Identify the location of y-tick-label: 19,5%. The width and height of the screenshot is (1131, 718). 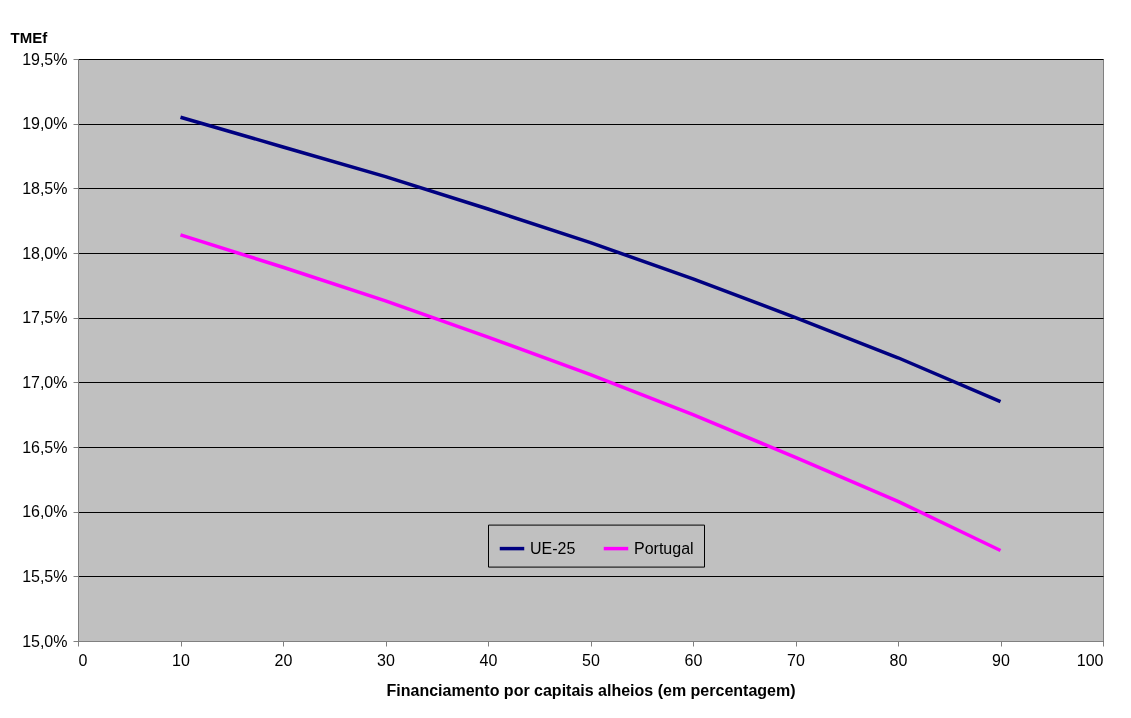
(45, 59).